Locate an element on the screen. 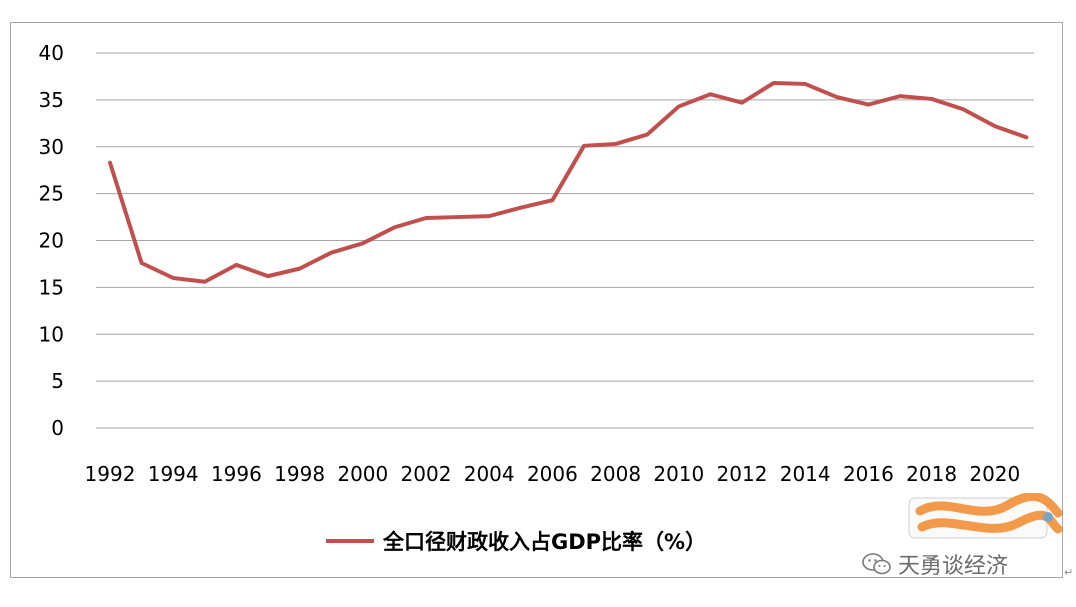 The image size is (1076, 607). x-tick-label: 2004 is located at coordinates (489, 474).